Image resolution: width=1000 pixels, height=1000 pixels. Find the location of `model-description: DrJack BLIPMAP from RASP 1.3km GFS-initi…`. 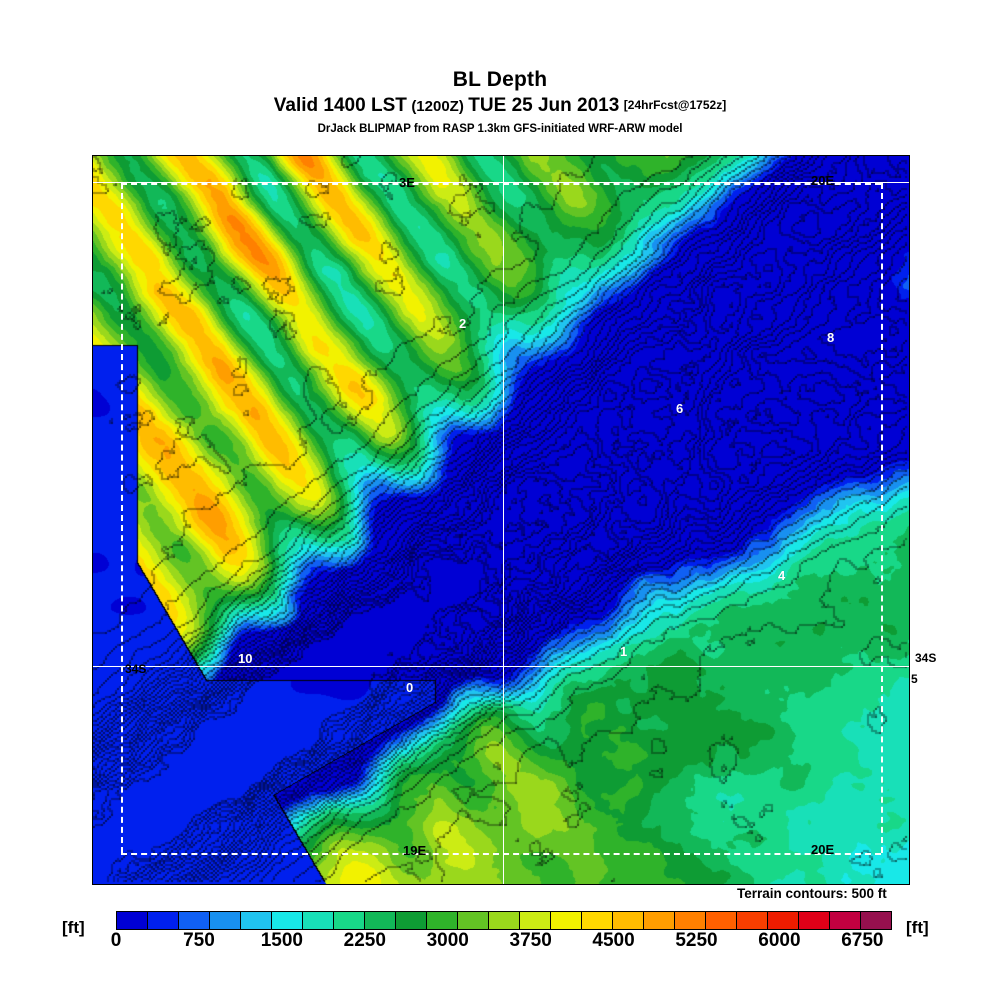

model-description: DrJack BLIPMAP from RASP 1.3km GFS-initi… is located at coordinates (500, 129).